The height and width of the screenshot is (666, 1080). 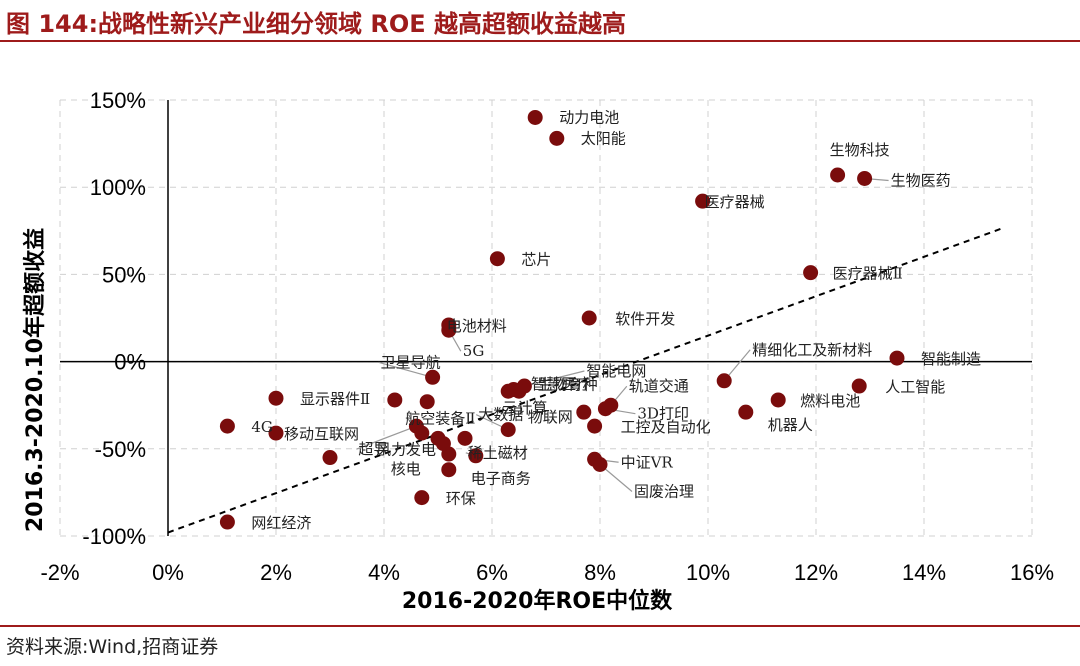 What do you see at coordinates (547, 572) in the screenshot?
I see `x-tick-labels: -2% 0% 2% 4% 6% 8% 10% 12% 14% 16%` at bounding box center [547, 572].